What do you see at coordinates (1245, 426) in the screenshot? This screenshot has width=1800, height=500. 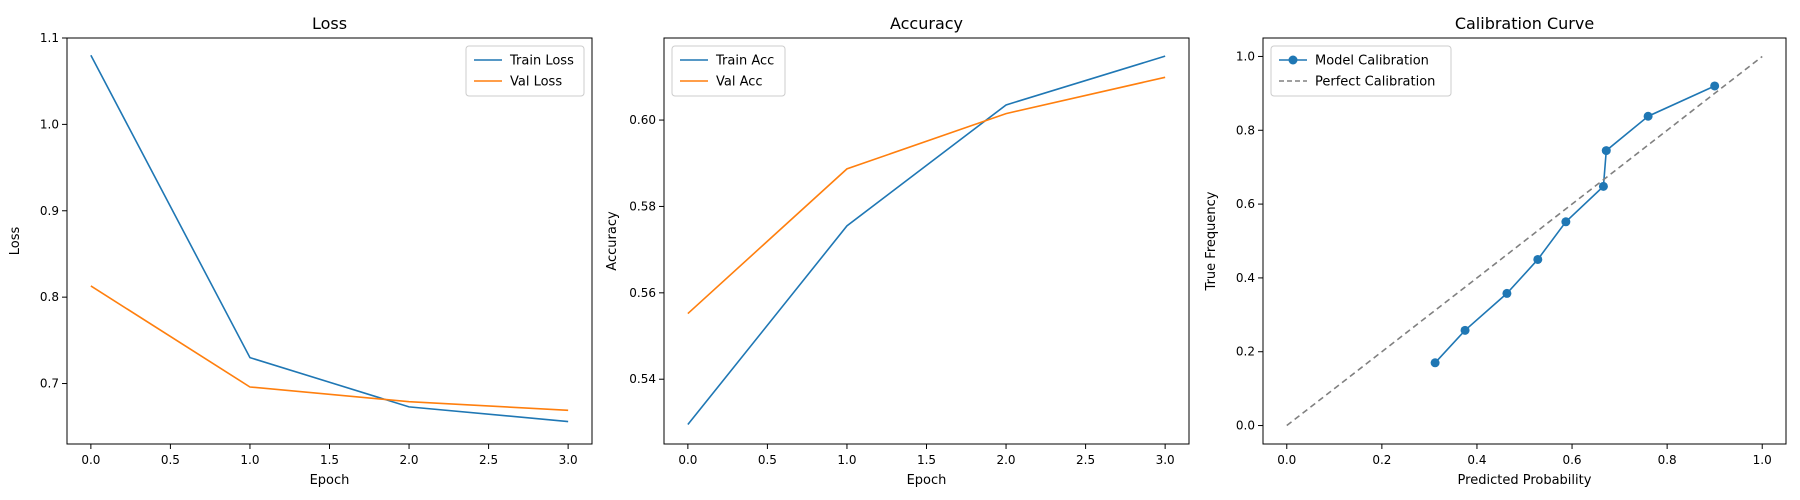 I see `y-tick-label: 0.0` at bounding box center [1245, 426].